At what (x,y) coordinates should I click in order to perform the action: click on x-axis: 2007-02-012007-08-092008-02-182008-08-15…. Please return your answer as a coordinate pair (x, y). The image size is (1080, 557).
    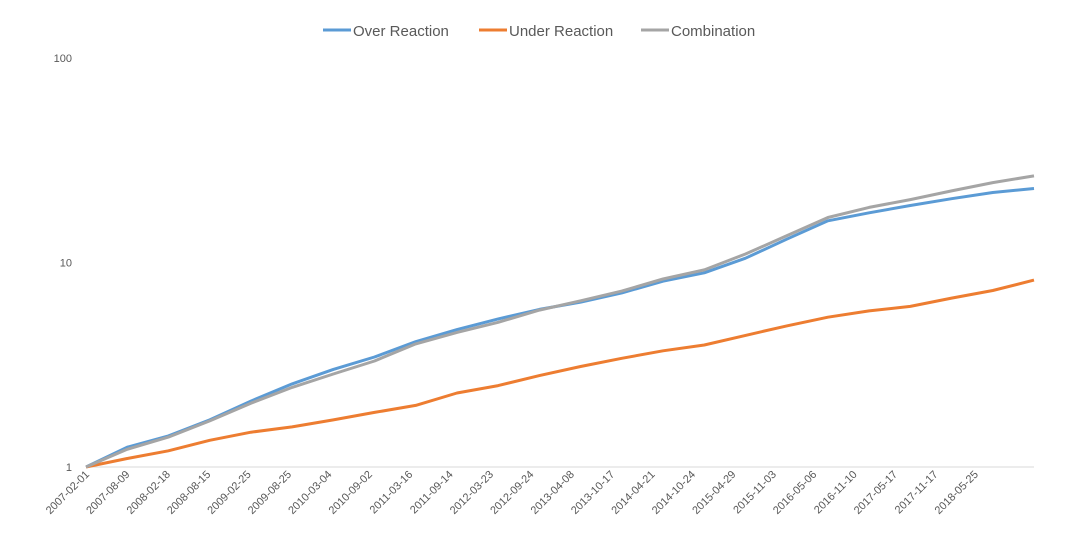
    Looking at the image, I should click on (512, 493).